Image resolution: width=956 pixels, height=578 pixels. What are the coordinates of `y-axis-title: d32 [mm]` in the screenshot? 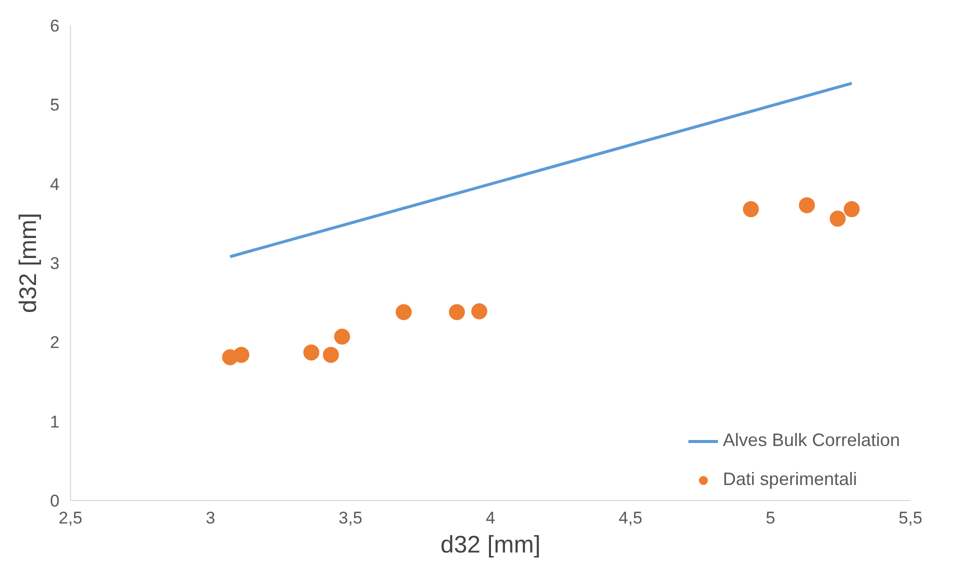 It's located at (28, 263).